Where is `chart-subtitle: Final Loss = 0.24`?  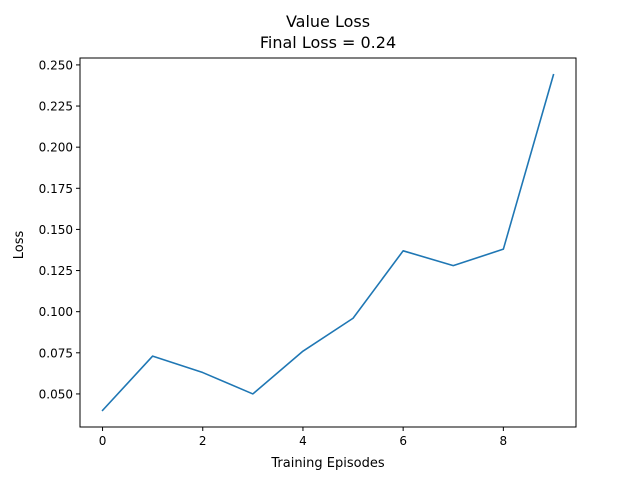
chart-subtitle: Final Loss = 0.24 is located at coordinates (328, 42).